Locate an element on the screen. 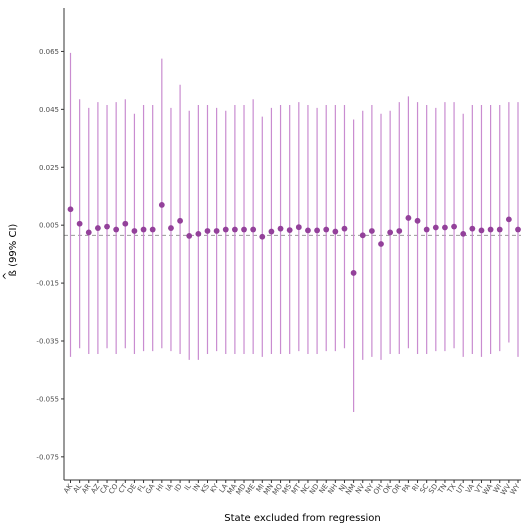  point-ut is located at coordinates (463, 233).